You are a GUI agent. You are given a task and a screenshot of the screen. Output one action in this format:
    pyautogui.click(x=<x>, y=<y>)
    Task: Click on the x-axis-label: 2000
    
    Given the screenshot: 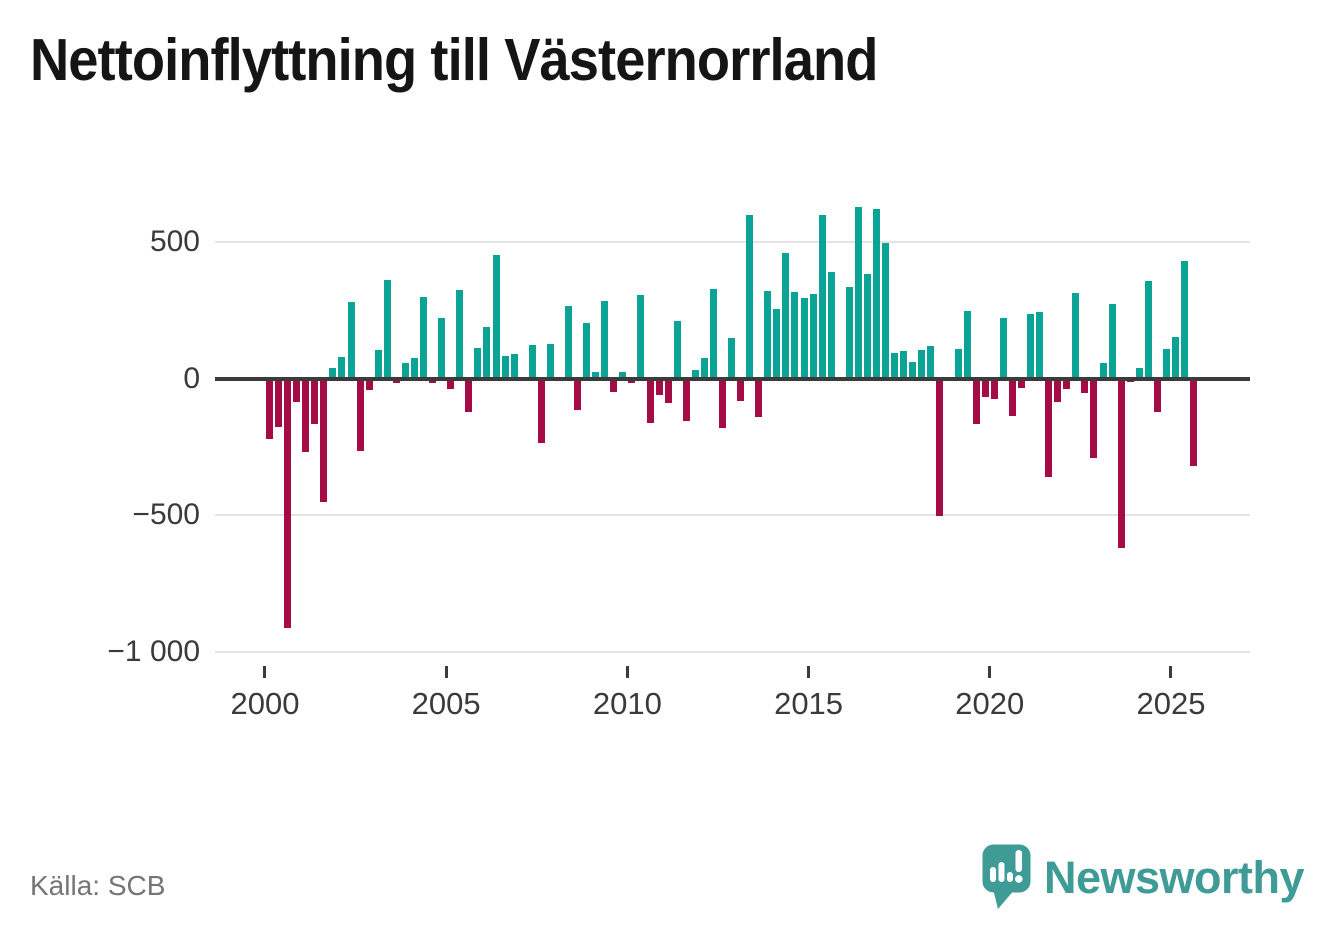 What is the action you would take?
    pyautogui.click(x=265, y=703)
    